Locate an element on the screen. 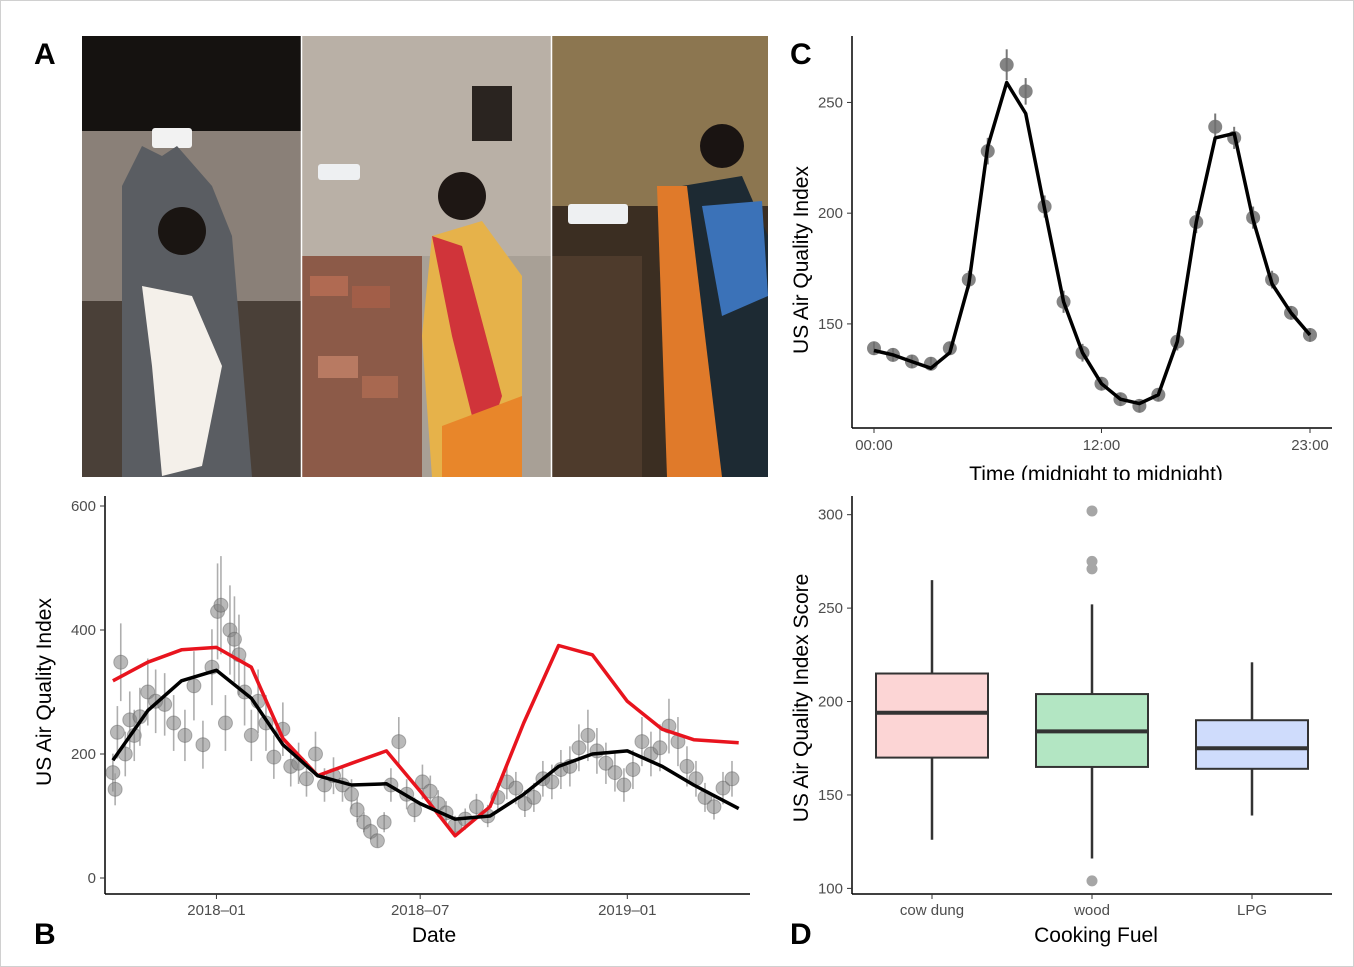 This screenshot has height=967, width=1354. chart-d-ylabel: US Air Quality Index Score is located at coordinates (801, 698).